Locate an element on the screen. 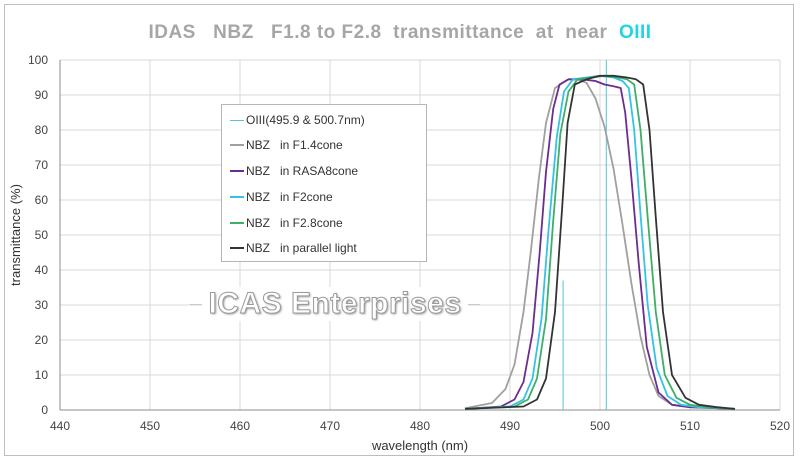 This screenshot has height=462, width=800. legend-swatch-f14 is located at coordinates (237, 145).